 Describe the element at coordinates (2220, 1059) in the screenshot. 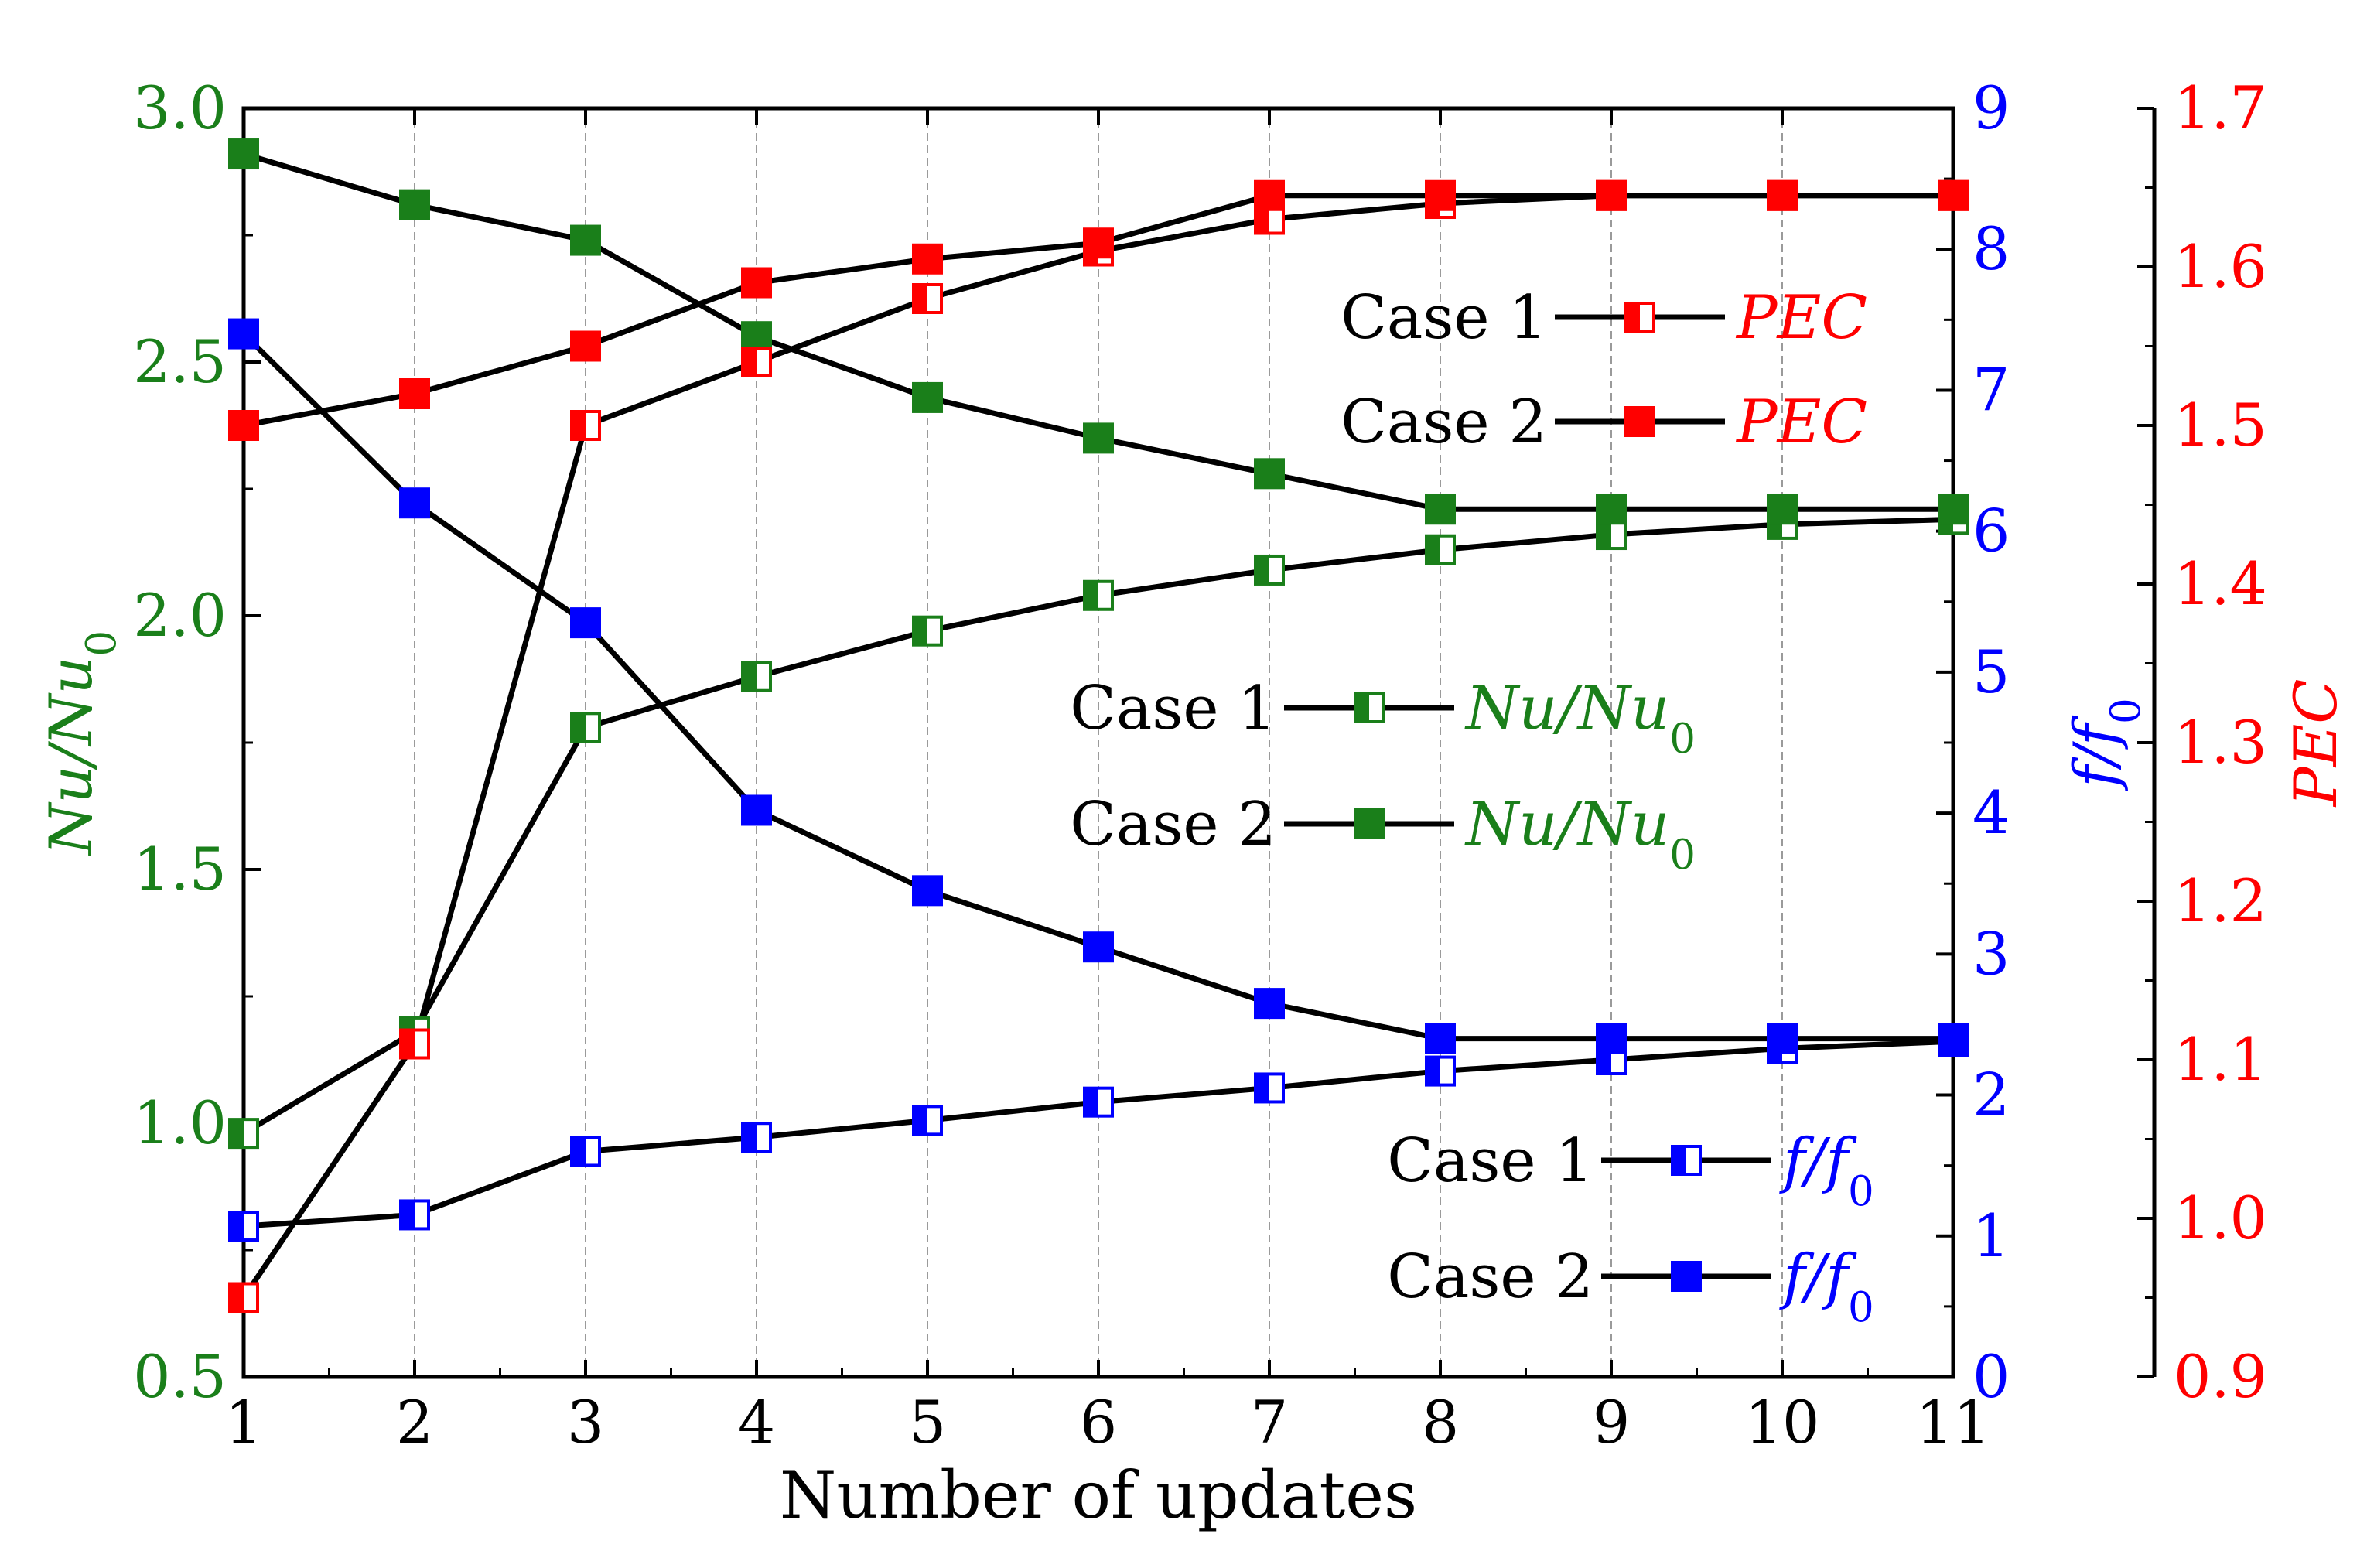

I see `pec-tick-label: 1.1` at that location.